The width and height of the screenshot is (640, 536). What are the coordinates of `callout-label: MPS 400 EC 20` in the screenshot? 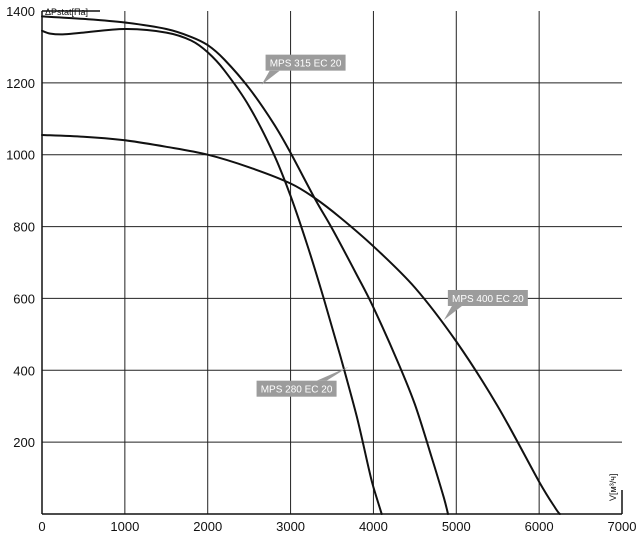 It's located at (488, 299).